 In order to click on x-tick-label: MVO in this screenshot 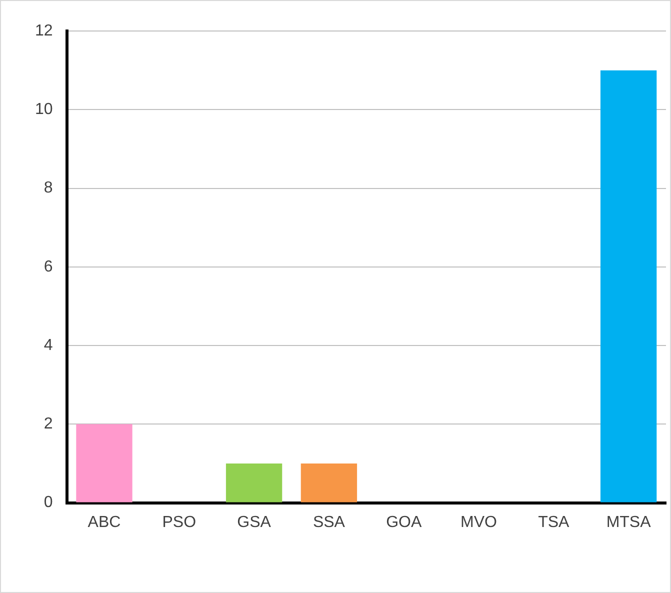, I will do `click(478, 522)`.